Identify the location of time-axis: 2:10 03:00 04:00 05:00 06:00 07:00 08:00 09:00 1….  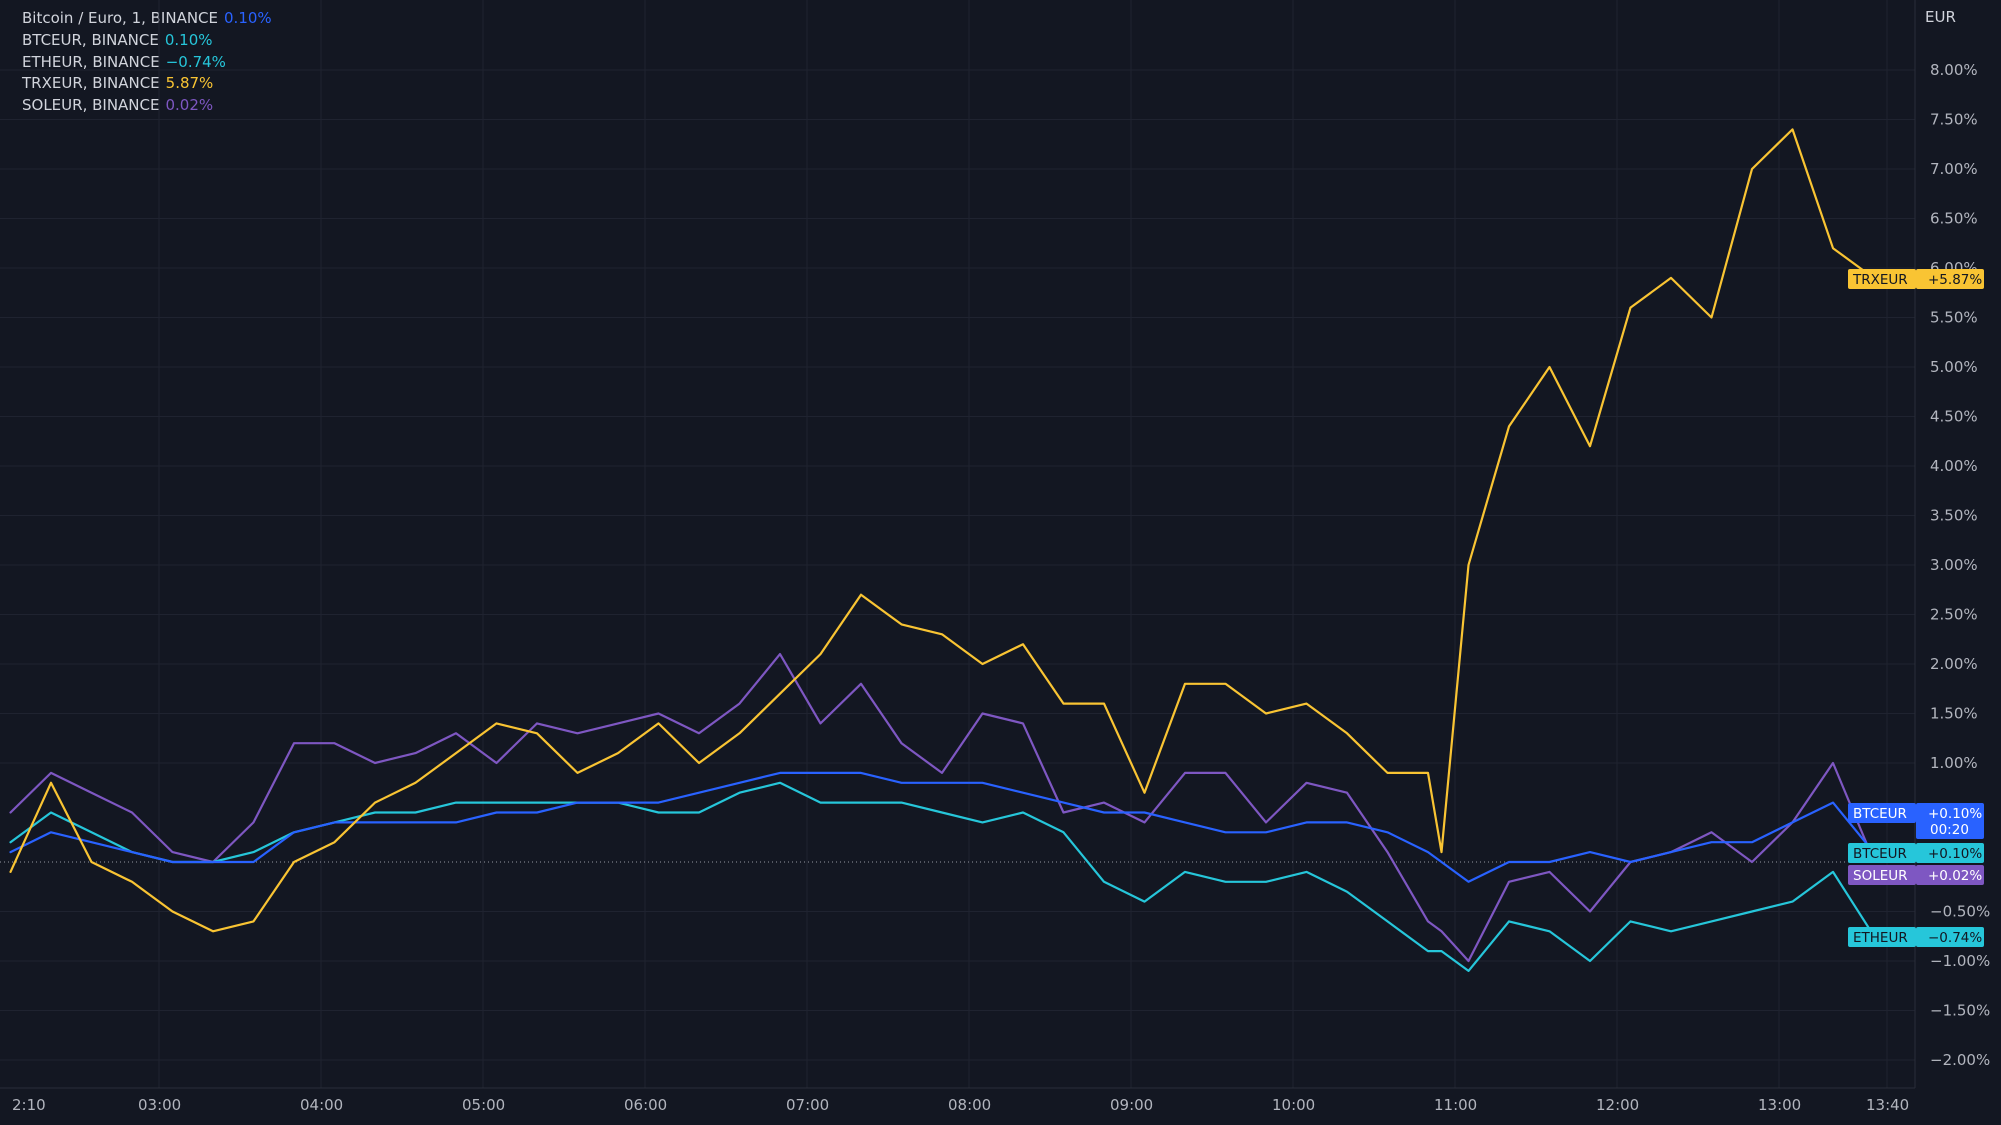
(960, 1105).